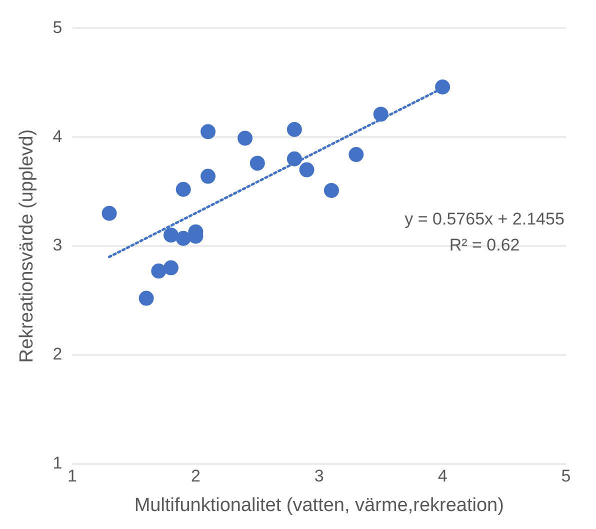 The width and height of the screenshot is (596, 529). What do you see at coordinates (484, 219) in the screenshot?
I see `annotation: y = 0.5765x + 2.1455` at bounding box center [484, 219].